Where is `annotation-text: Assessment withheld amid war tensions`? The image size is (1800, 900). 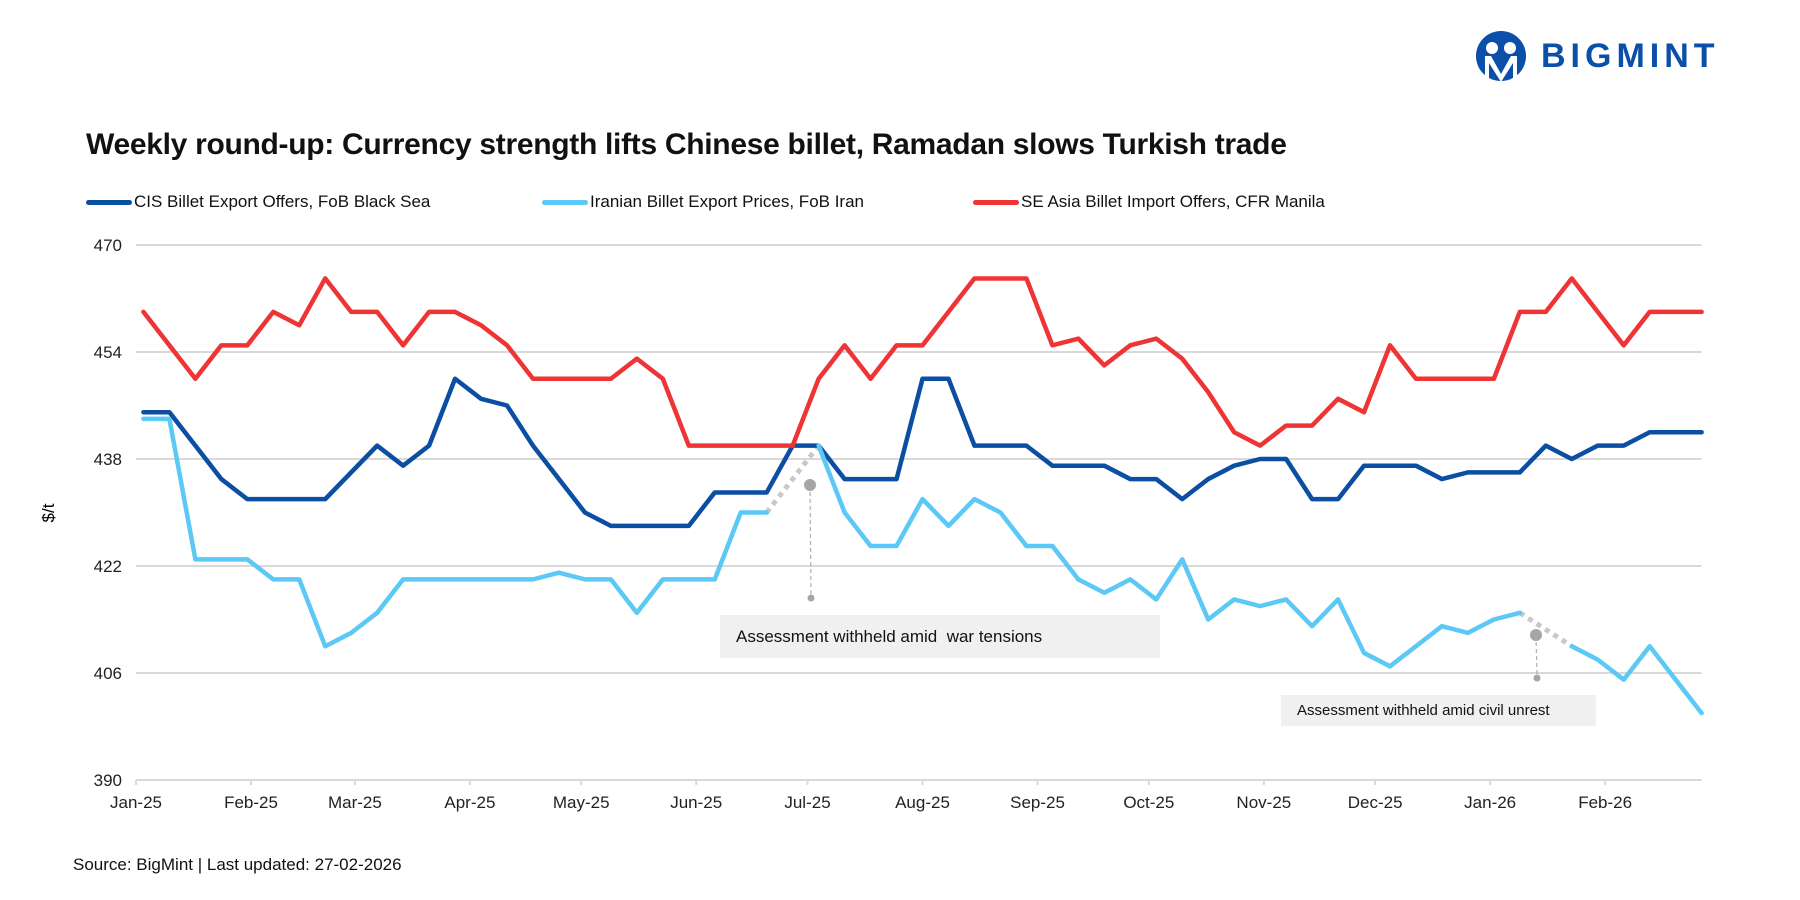
annotation-text: Assessment withheld amid war tensions is located at coordinates (889, 636).